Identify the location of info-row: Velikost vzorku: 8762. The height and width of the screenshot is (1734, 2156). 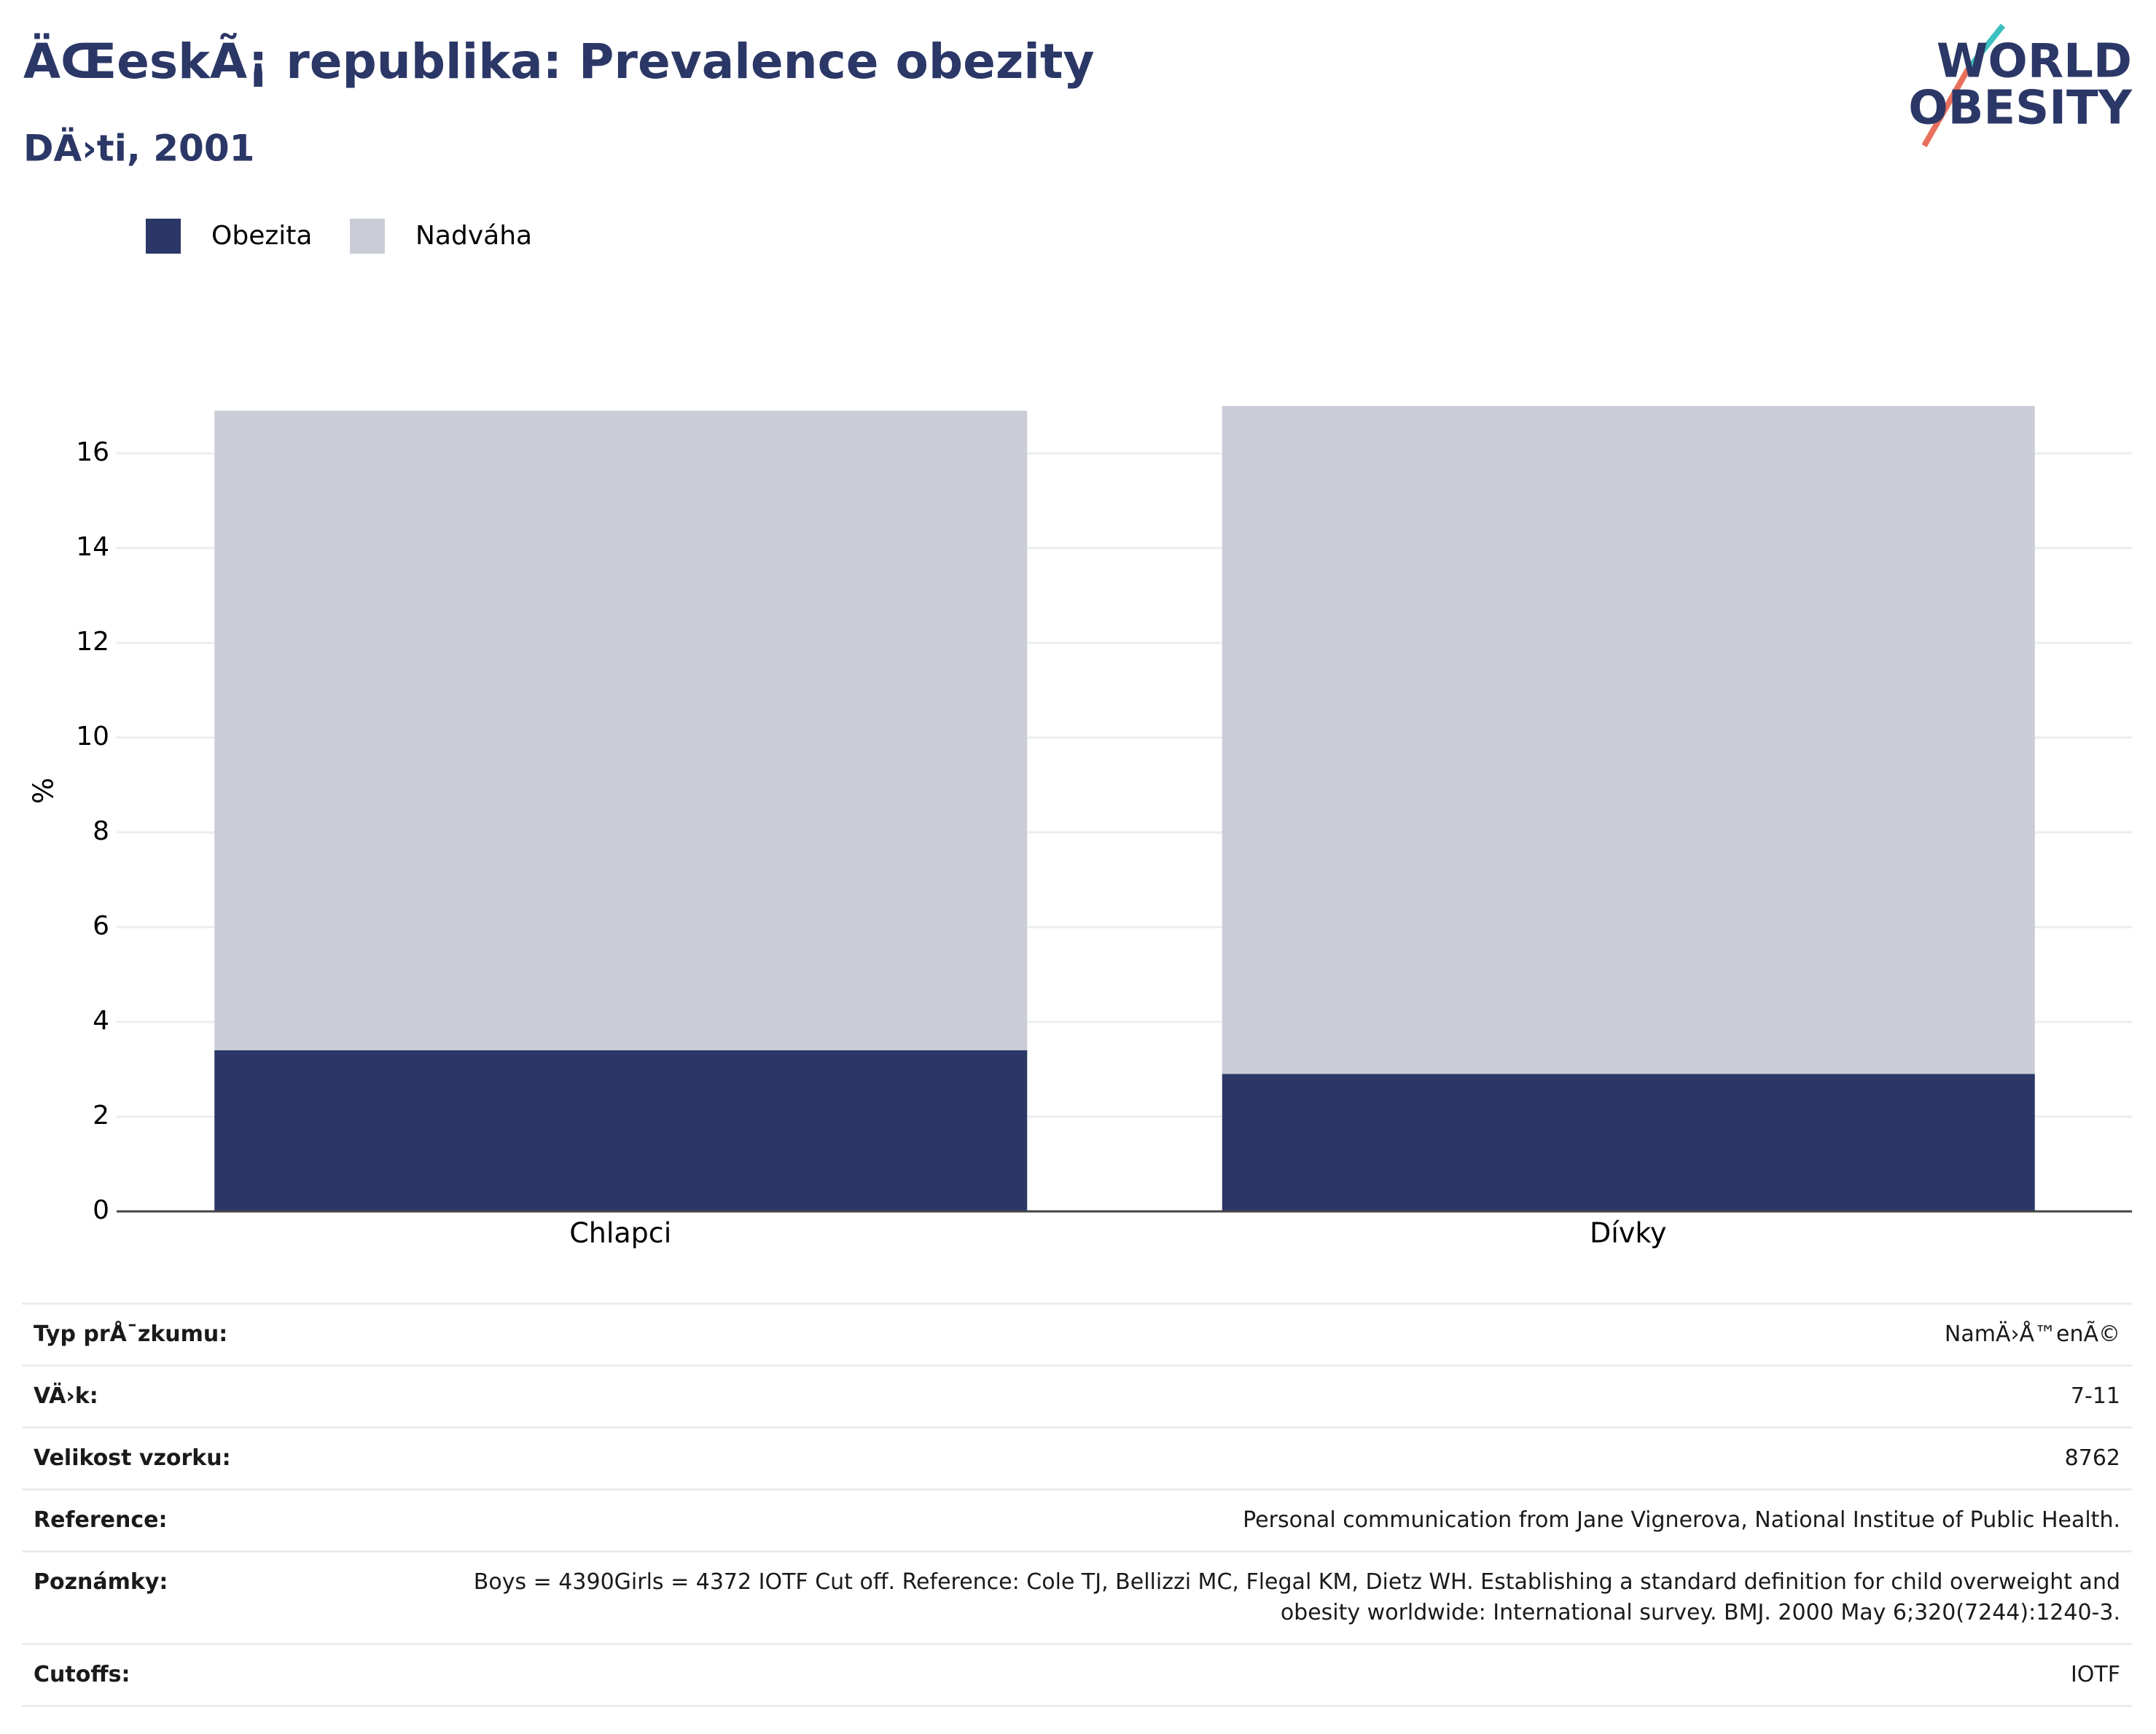
(1077, 1460).